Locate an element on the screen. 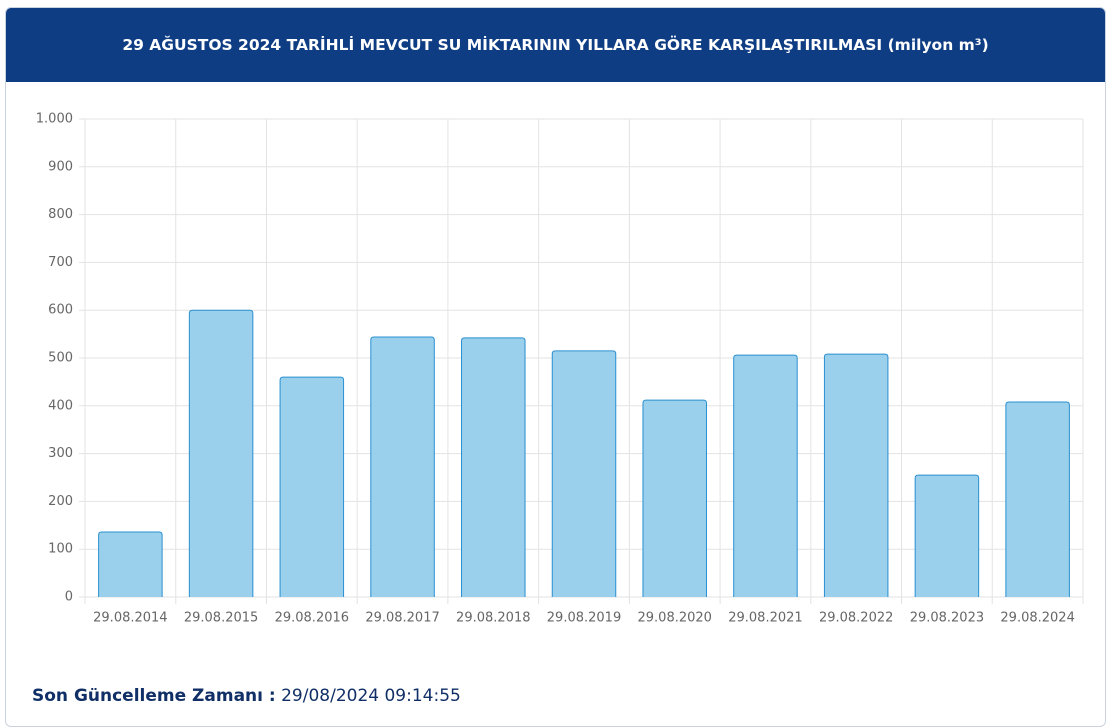 The height and width of the screenshot is (727, 1111). y-tick-label: 0 is located at coordinates (69, 597).